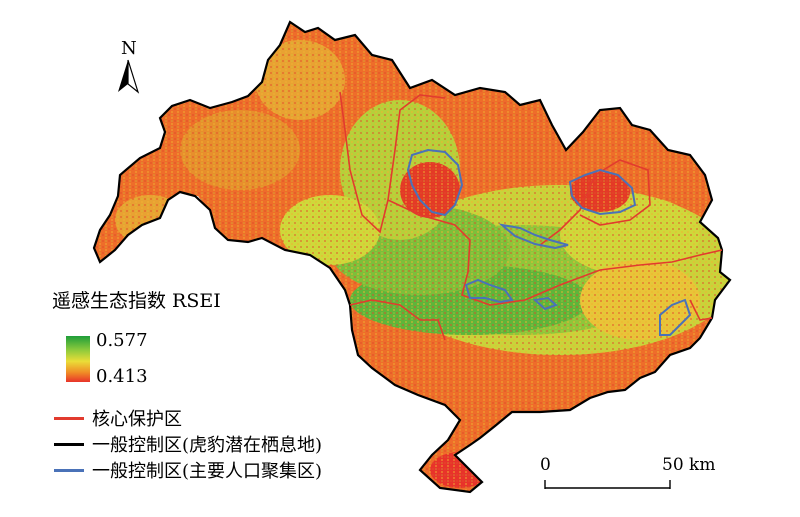 The height and width of the screenshot is (517, 800). What do you see at coordinates (190, 218) in the screenshot?
I see `bay-cutout` at bounding box center [190, 218].